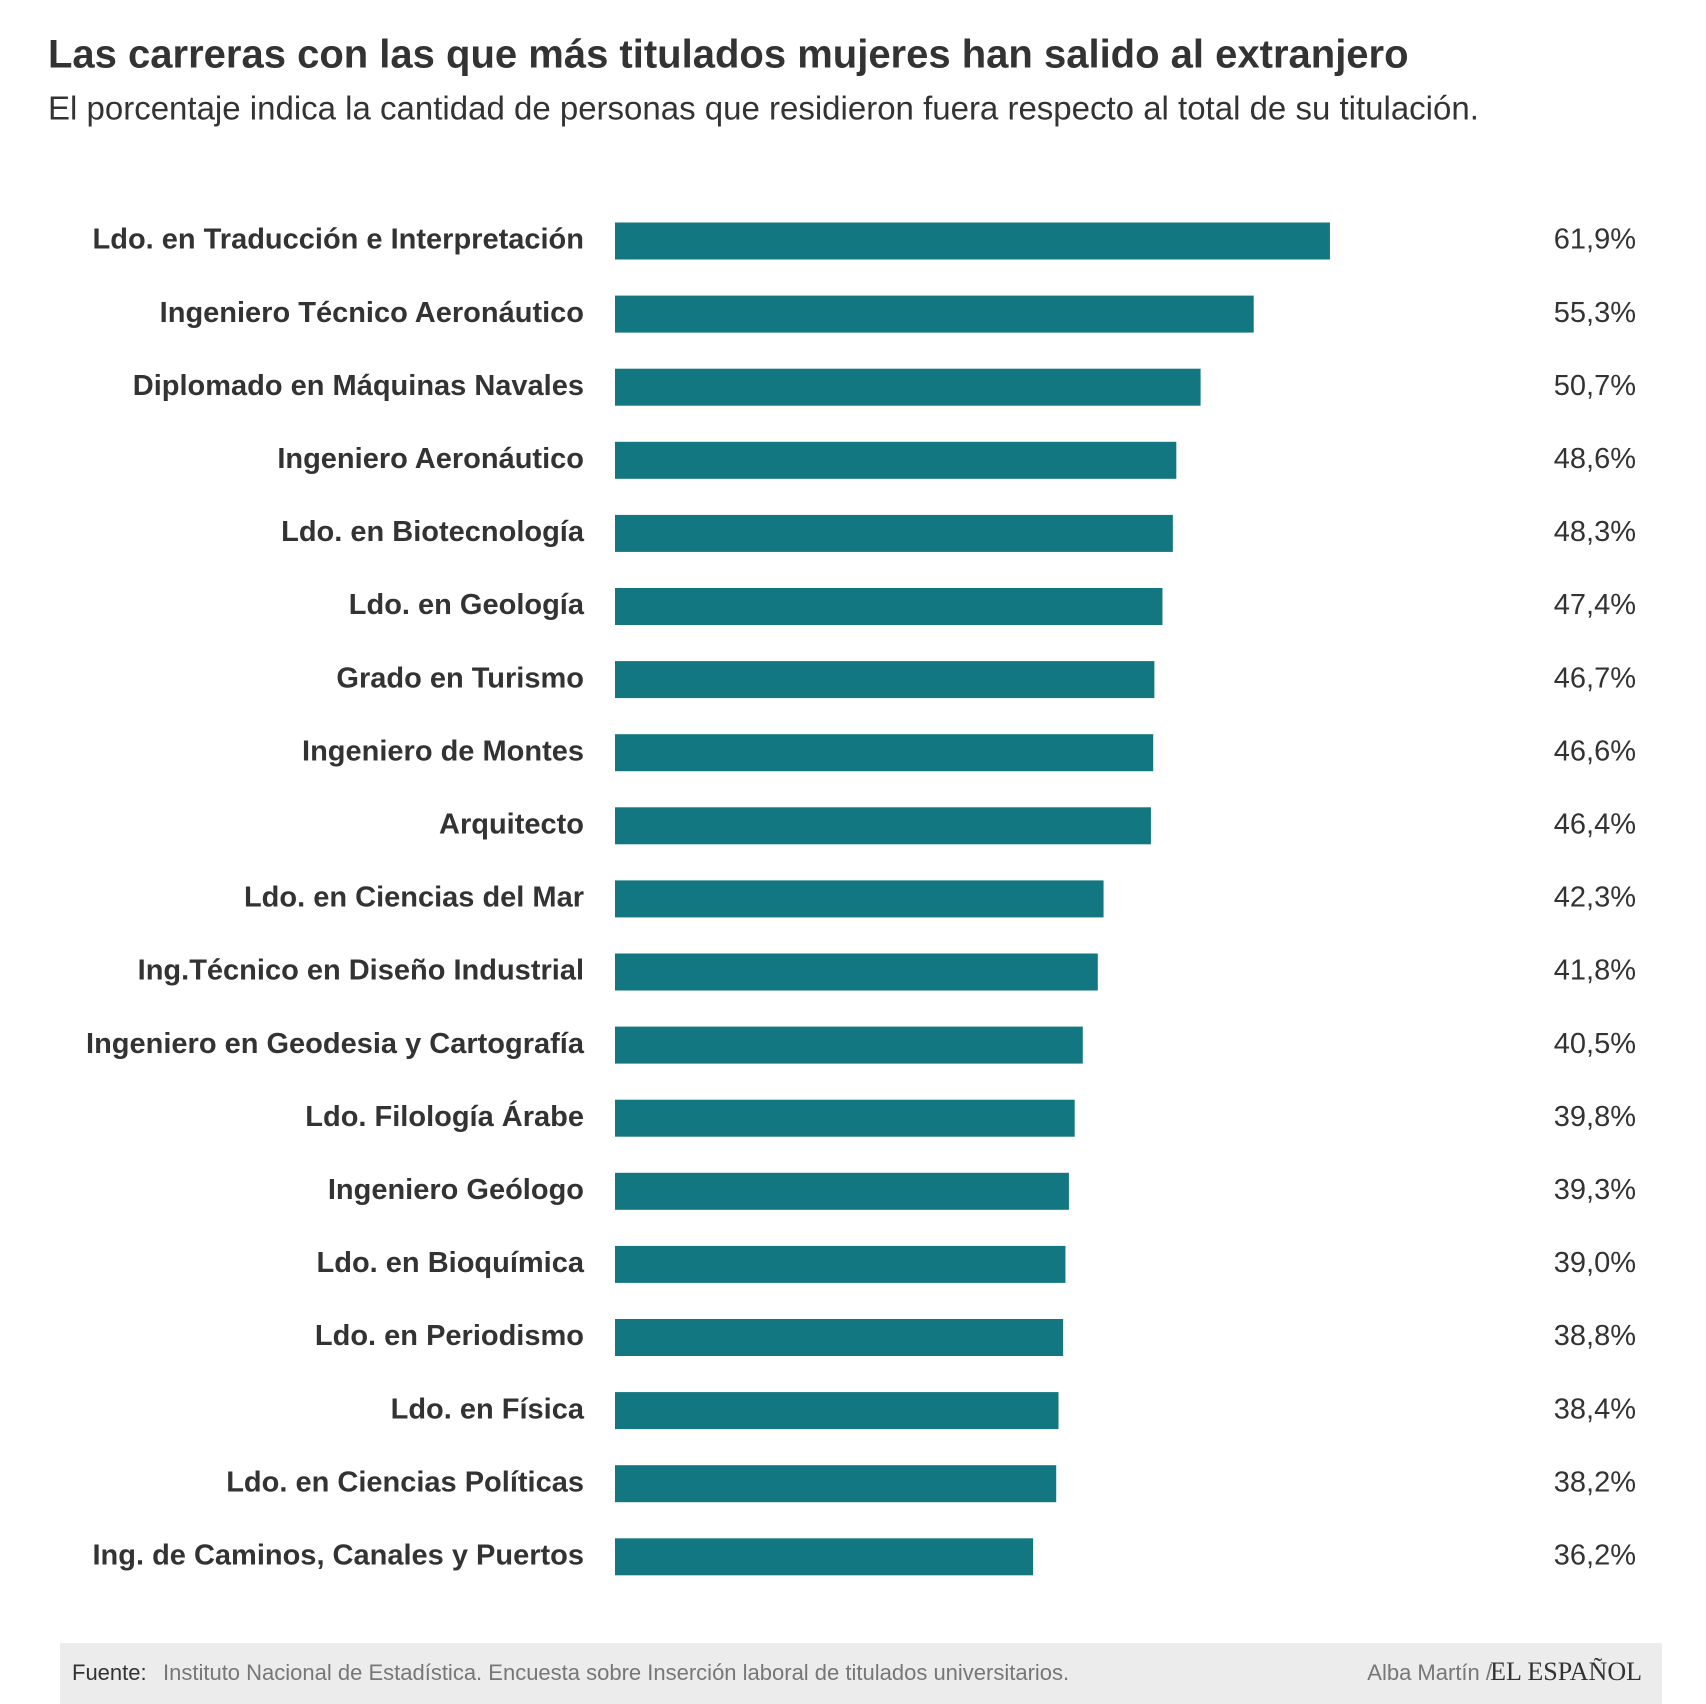 This screenshot has height=1704, width=1706. I want to click on category-label: Ldo. Filología Árabe, so click(444, 1116).